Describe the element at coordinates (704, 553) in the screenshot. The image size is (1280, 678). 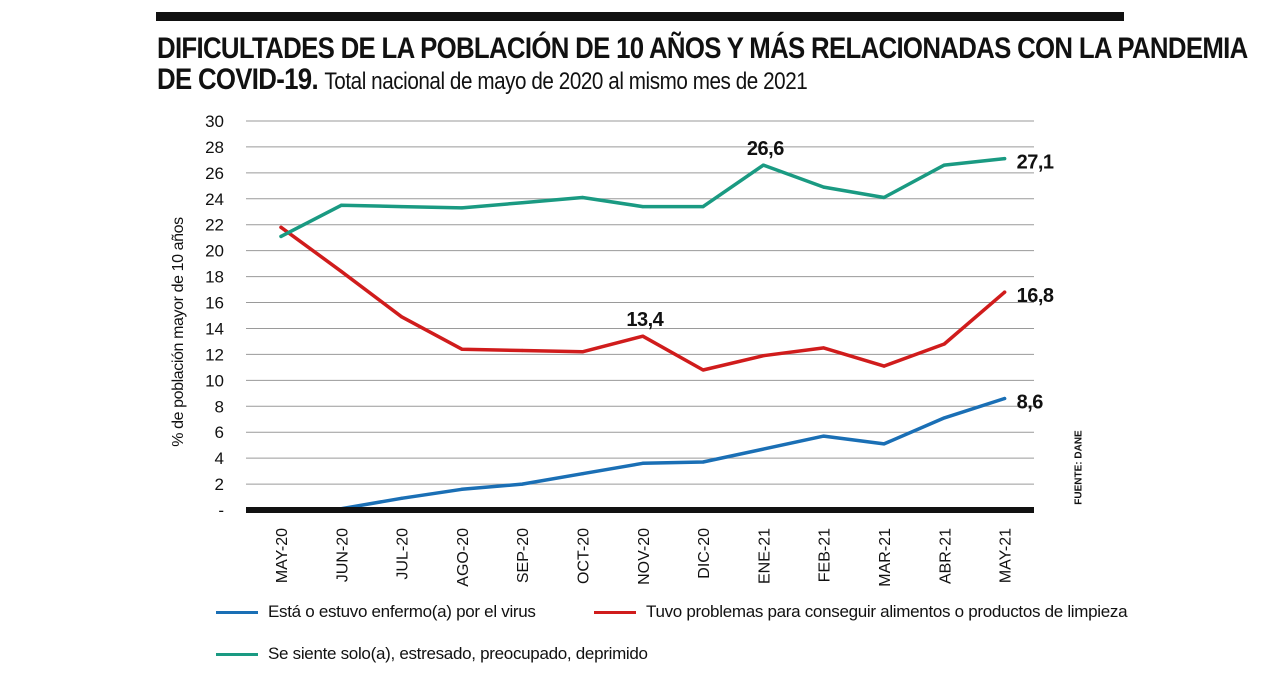
I see `x-tick-label: DIC-20` at that location.